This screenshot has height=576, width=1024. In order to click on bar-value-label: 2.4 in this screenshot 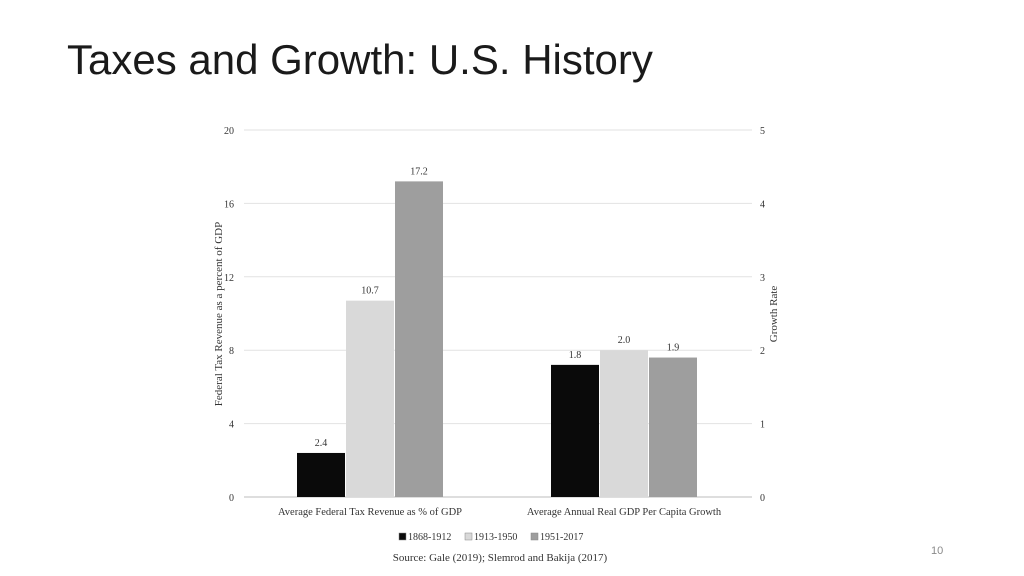, I will do `click(321, 443)`.